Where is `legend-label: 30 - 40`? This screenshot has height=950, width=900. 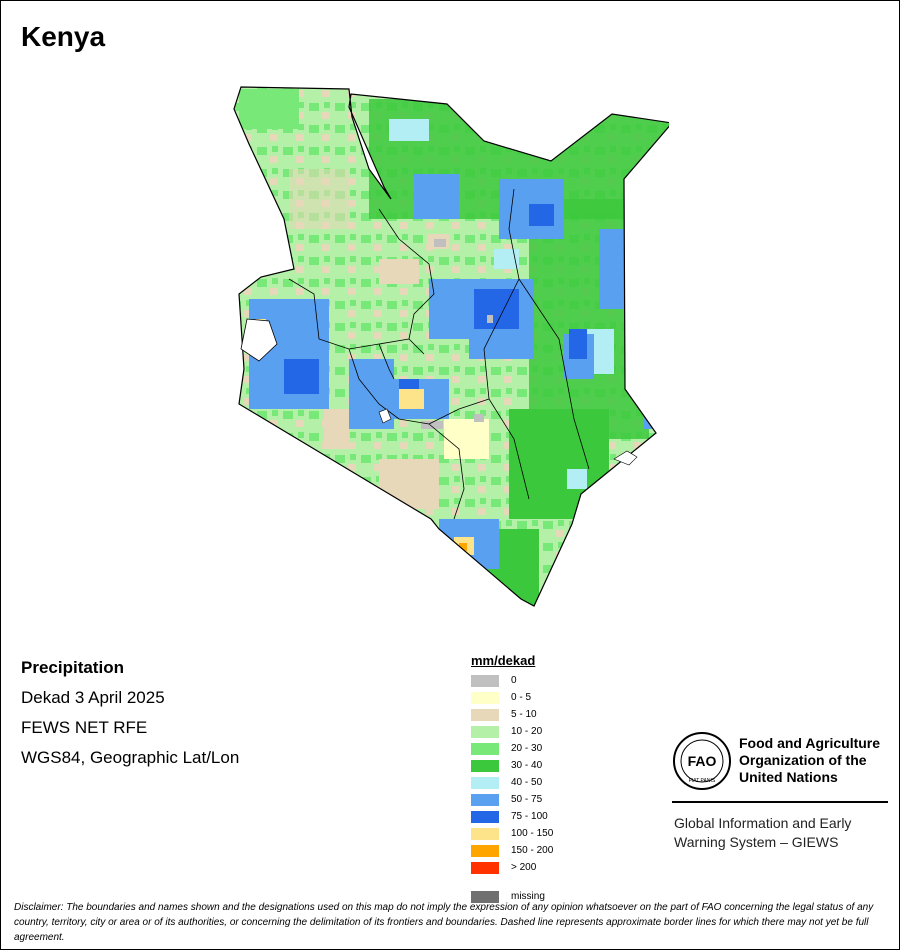 legend-label: 30 - 40 is located at coordinates (527, 765).